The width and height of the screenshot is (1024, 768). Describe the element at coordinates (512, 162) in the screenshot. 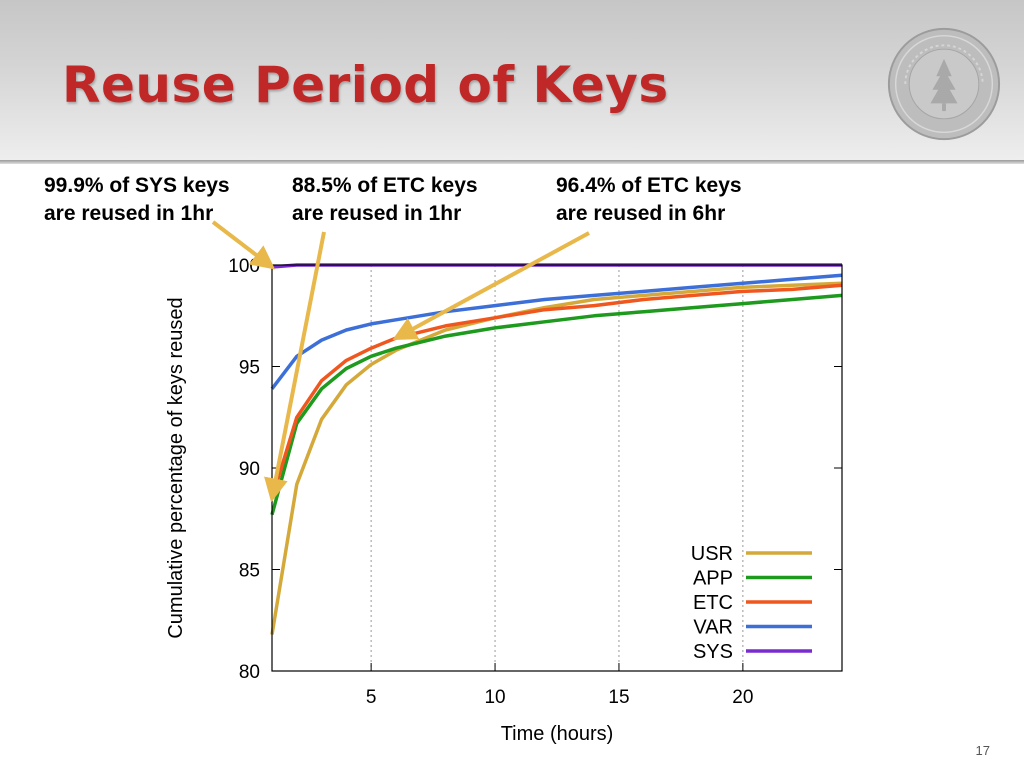

I see `header-divider` at that location.